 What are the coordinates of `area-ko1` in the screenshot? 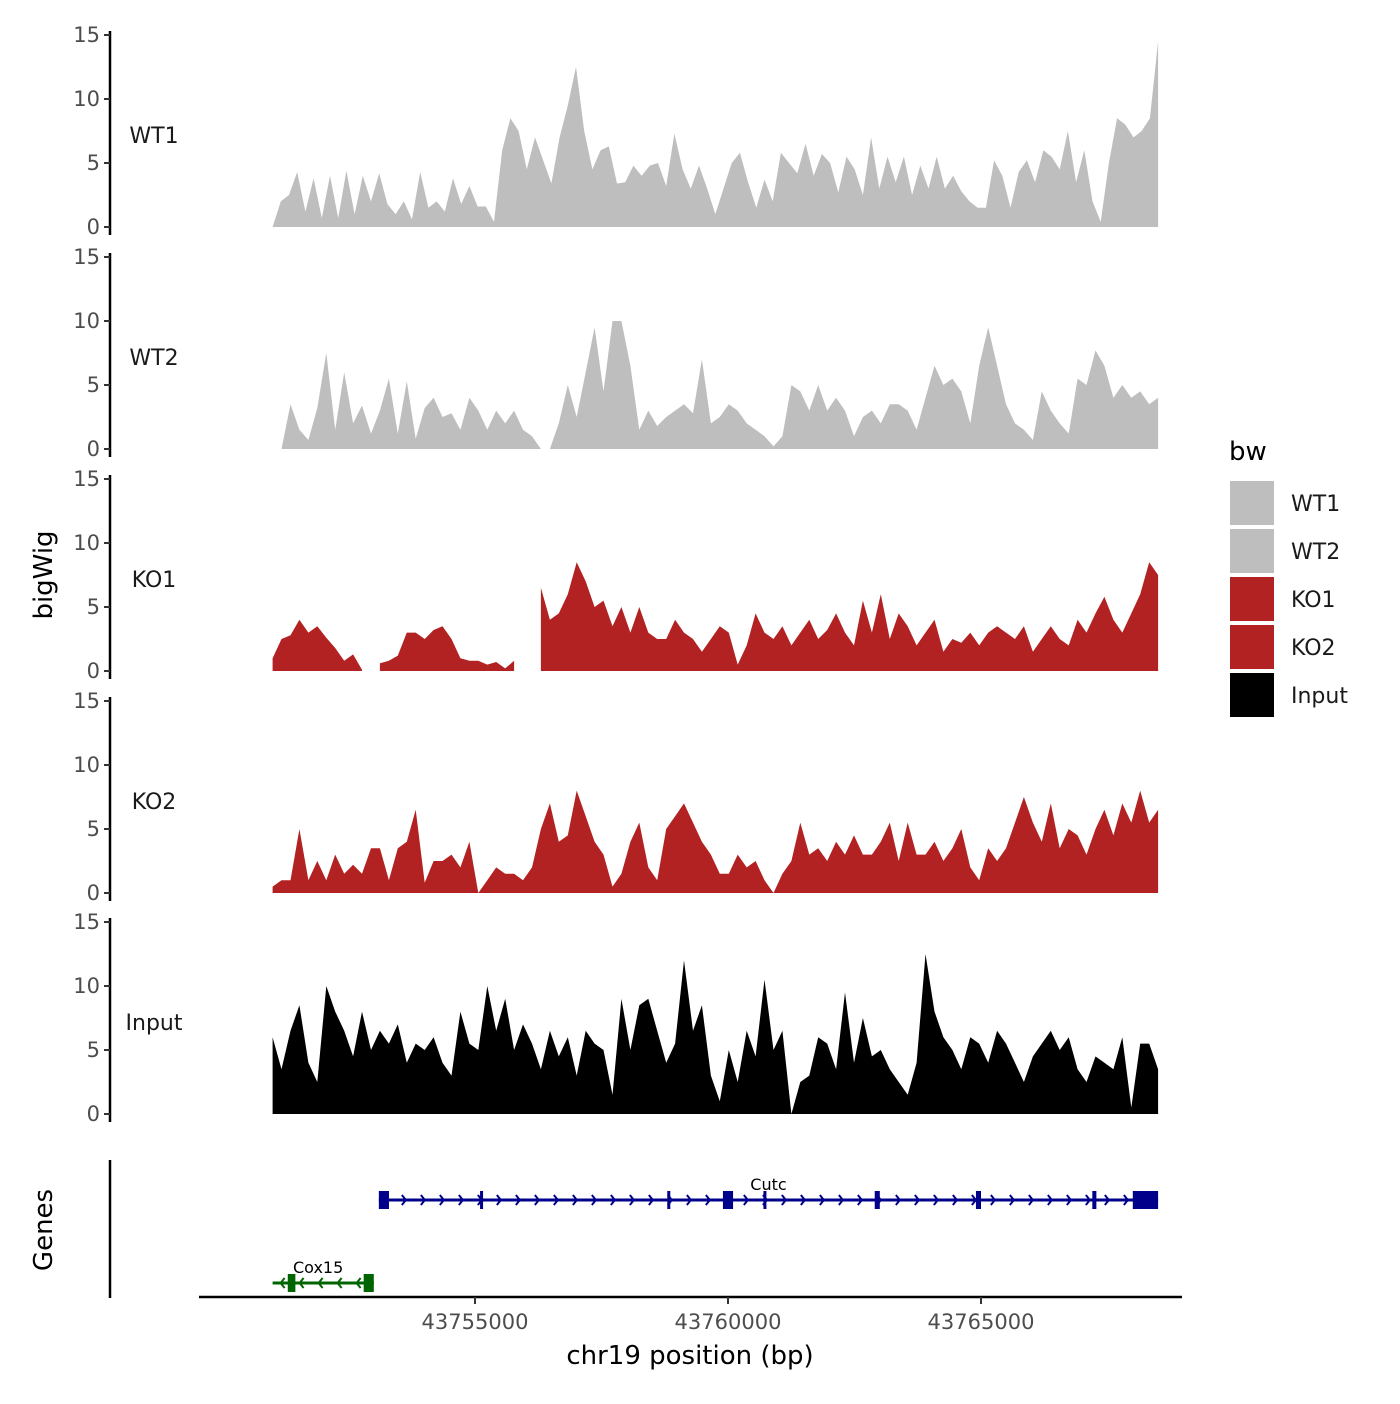 It's located at (715, 616).